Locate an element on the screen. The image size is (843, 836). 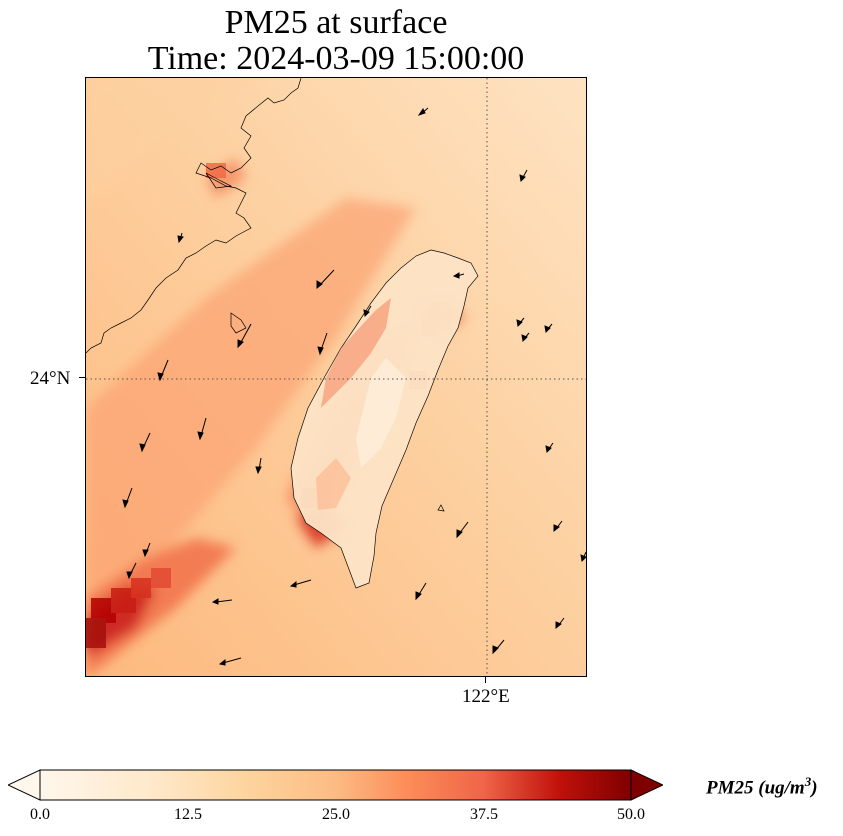
lat-tick is located at coordinates (82, 377).